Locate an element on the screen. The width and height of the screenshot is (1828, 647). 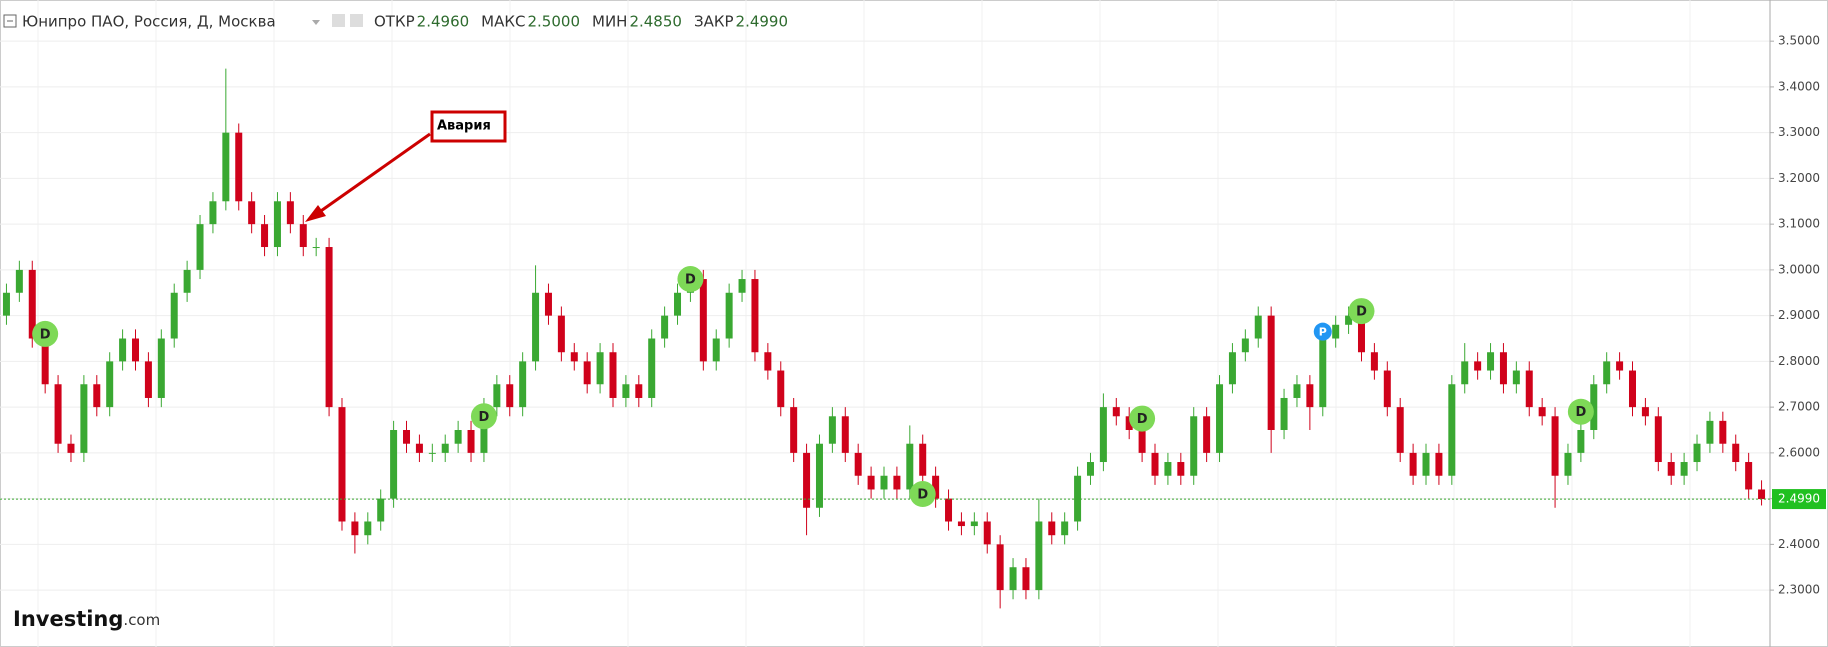
y-tick-label: 2.4000 is located at coordinates (1799, 544).